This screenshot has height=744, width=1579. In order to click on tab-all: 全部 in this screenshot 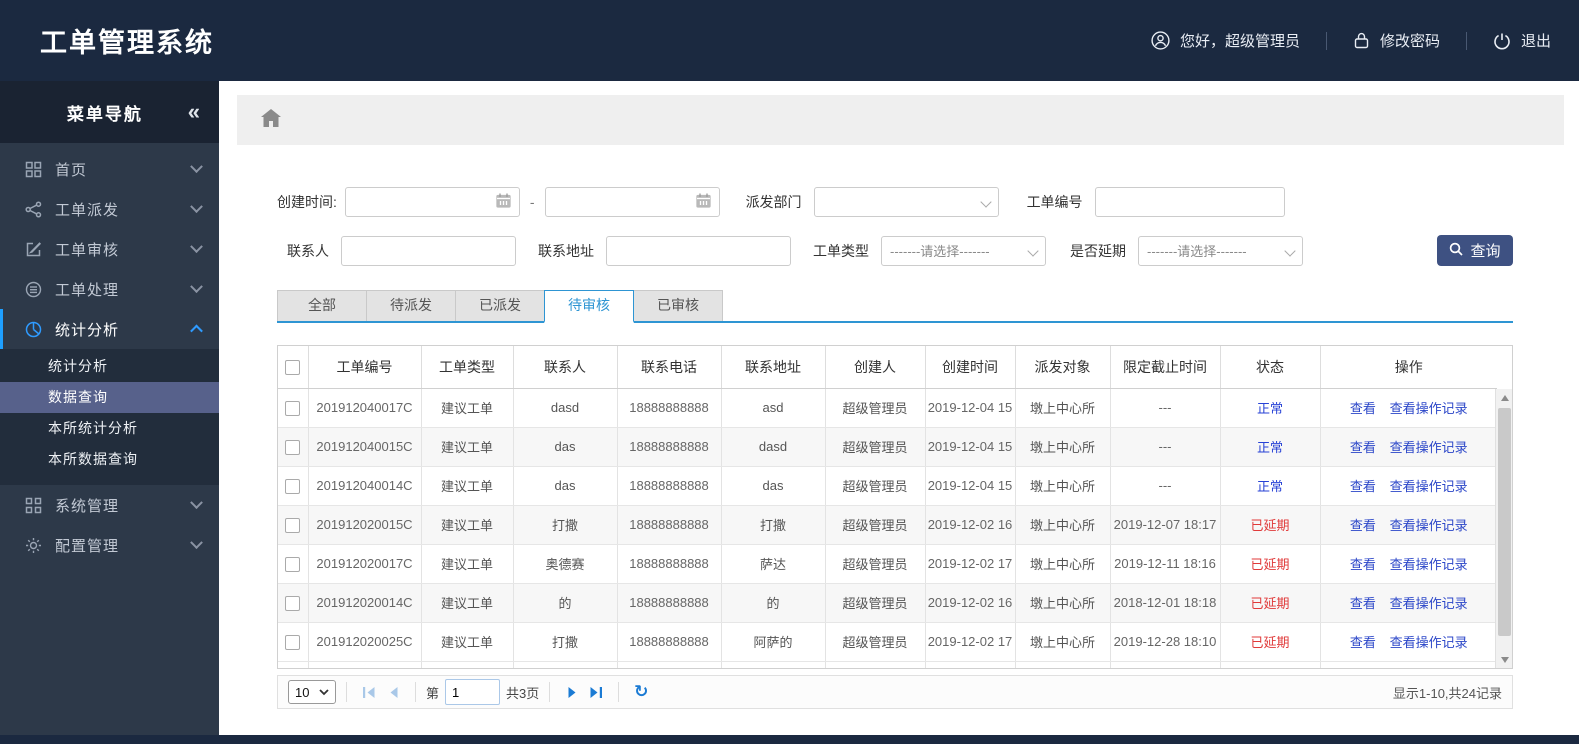, I will do `click(322, 305)`.